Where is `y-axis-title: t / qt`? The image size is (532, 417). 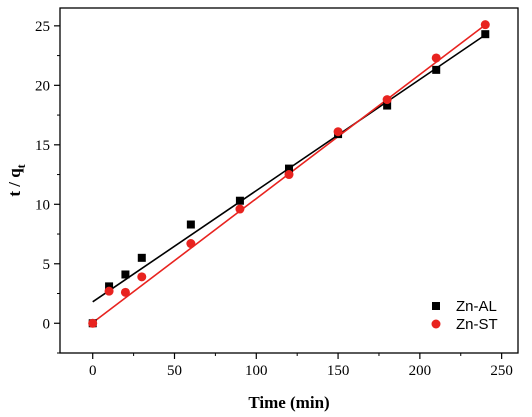
y-axis-title: t / qt is located at coordinates (16, 180).